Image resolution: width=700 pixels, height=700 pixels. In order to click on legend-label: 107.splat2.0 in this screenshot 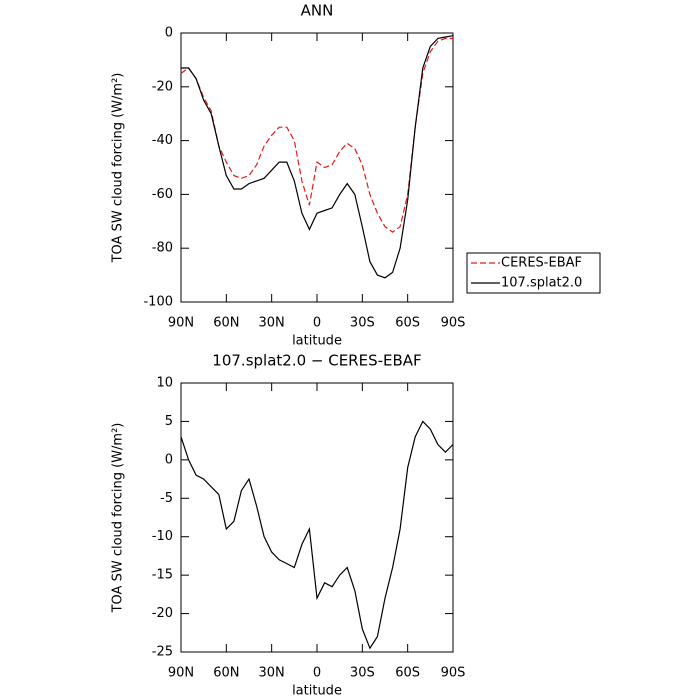, I will do `click(541, 283)`.